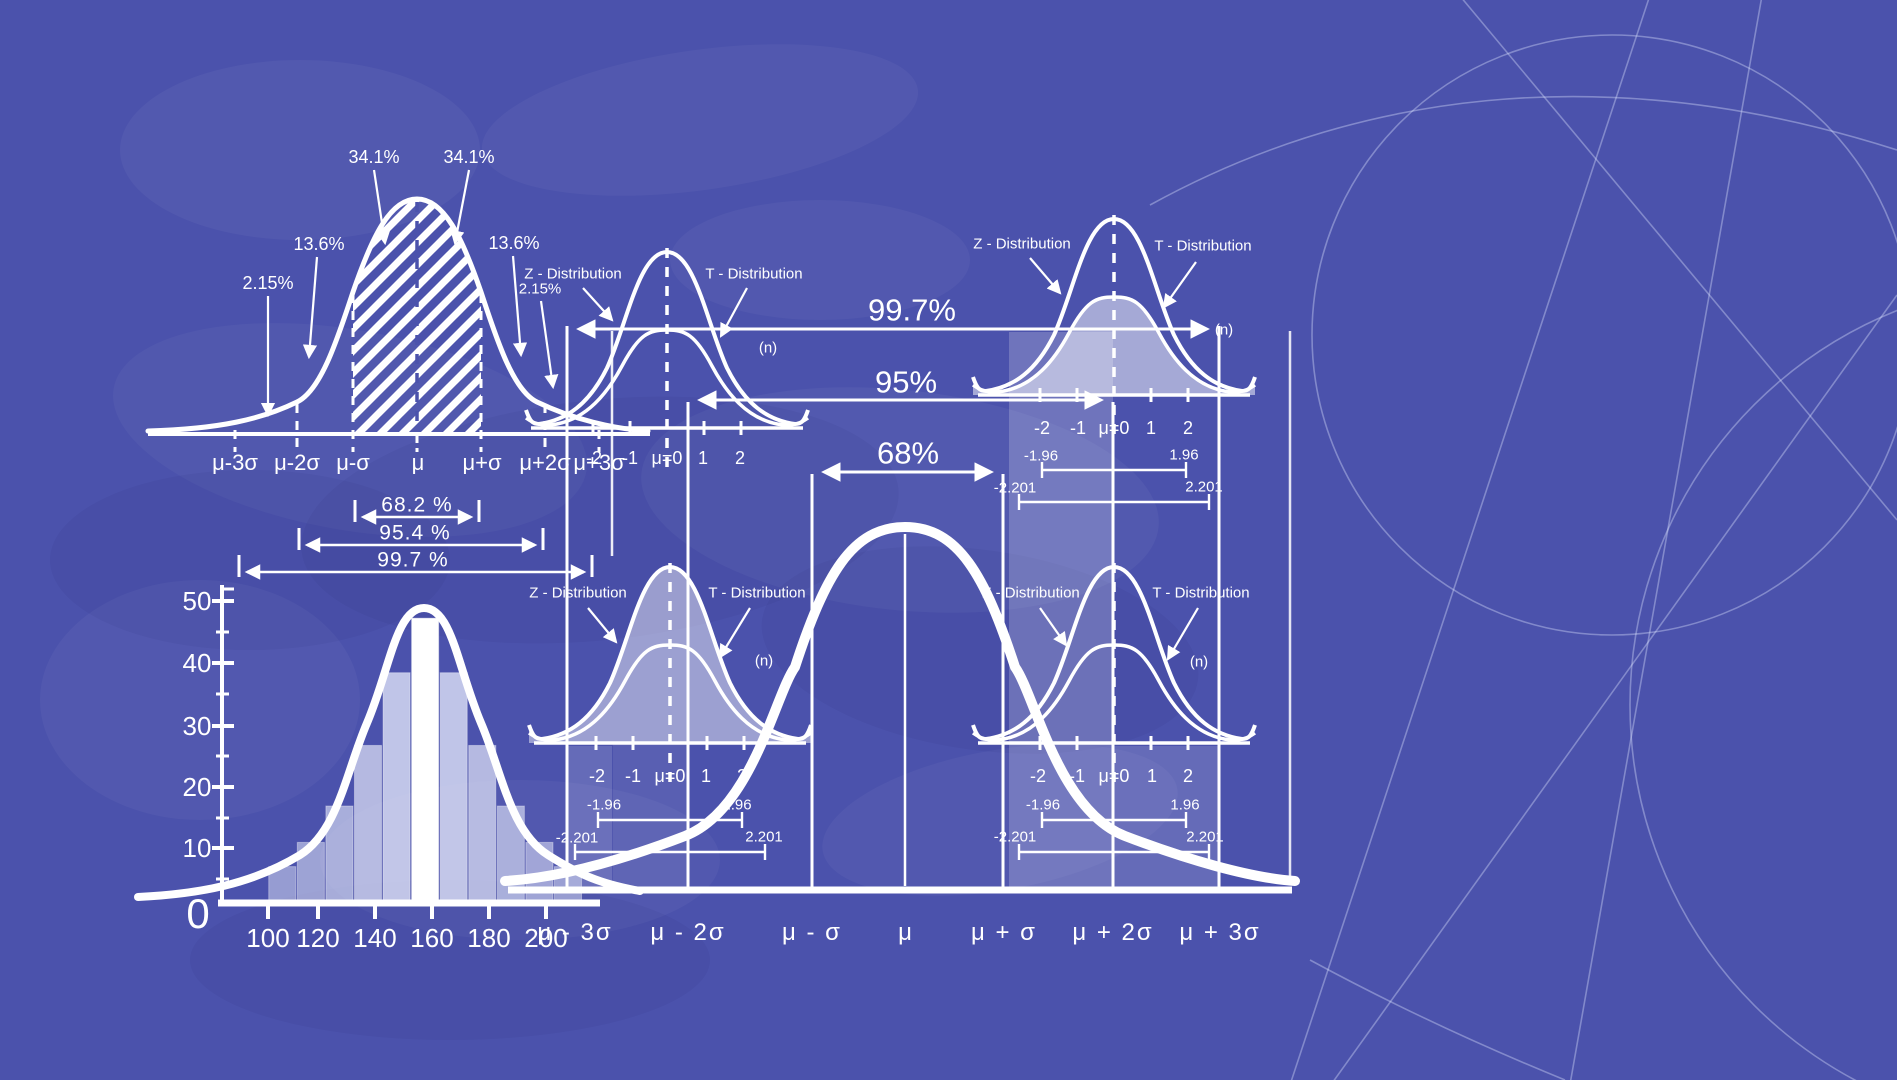 The image size is (1897, 1080). I want to click on t-curve, so click(667, 377).